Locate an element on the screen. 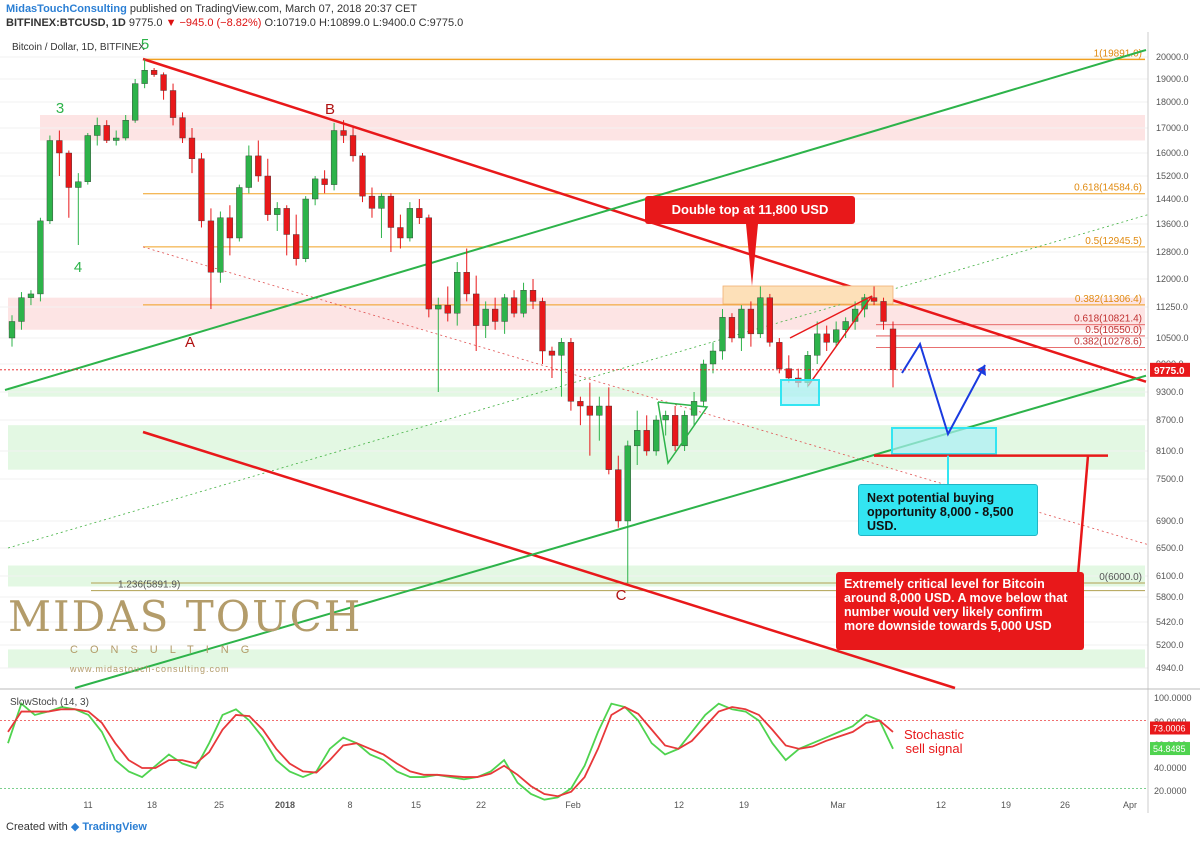  y-tick-label: 20000.0 is located at coordinates (1172, 57).